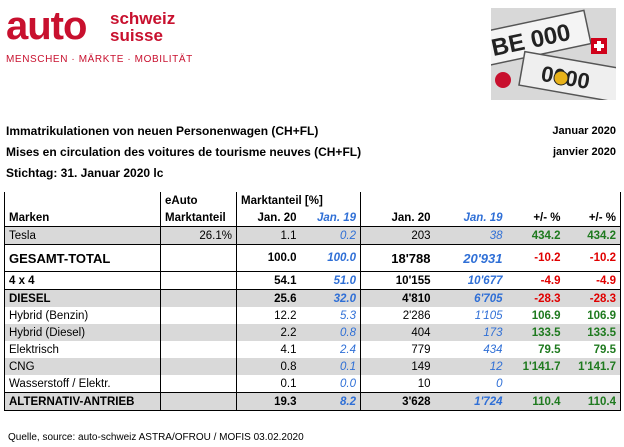 The width and height of the screenshot is (624, 447). Describe the element at coordinates (485, 280) in the screenshot. I see `cell-u19: 10'677` at that location.